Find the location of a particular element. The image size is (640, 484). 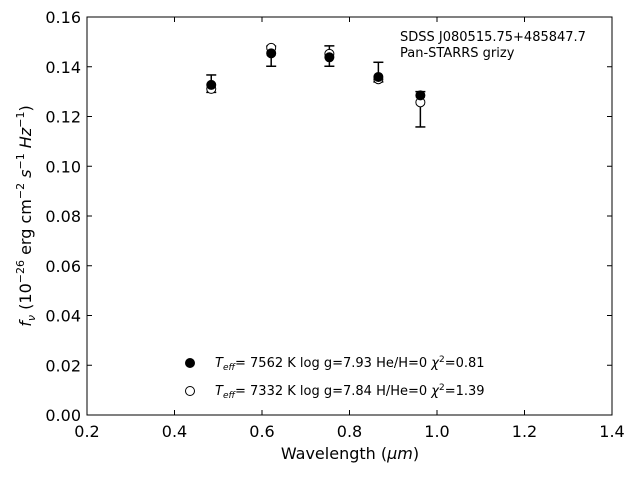

annotation-survey: Pan-STARRS grizy is located at coordinates (457, 53).